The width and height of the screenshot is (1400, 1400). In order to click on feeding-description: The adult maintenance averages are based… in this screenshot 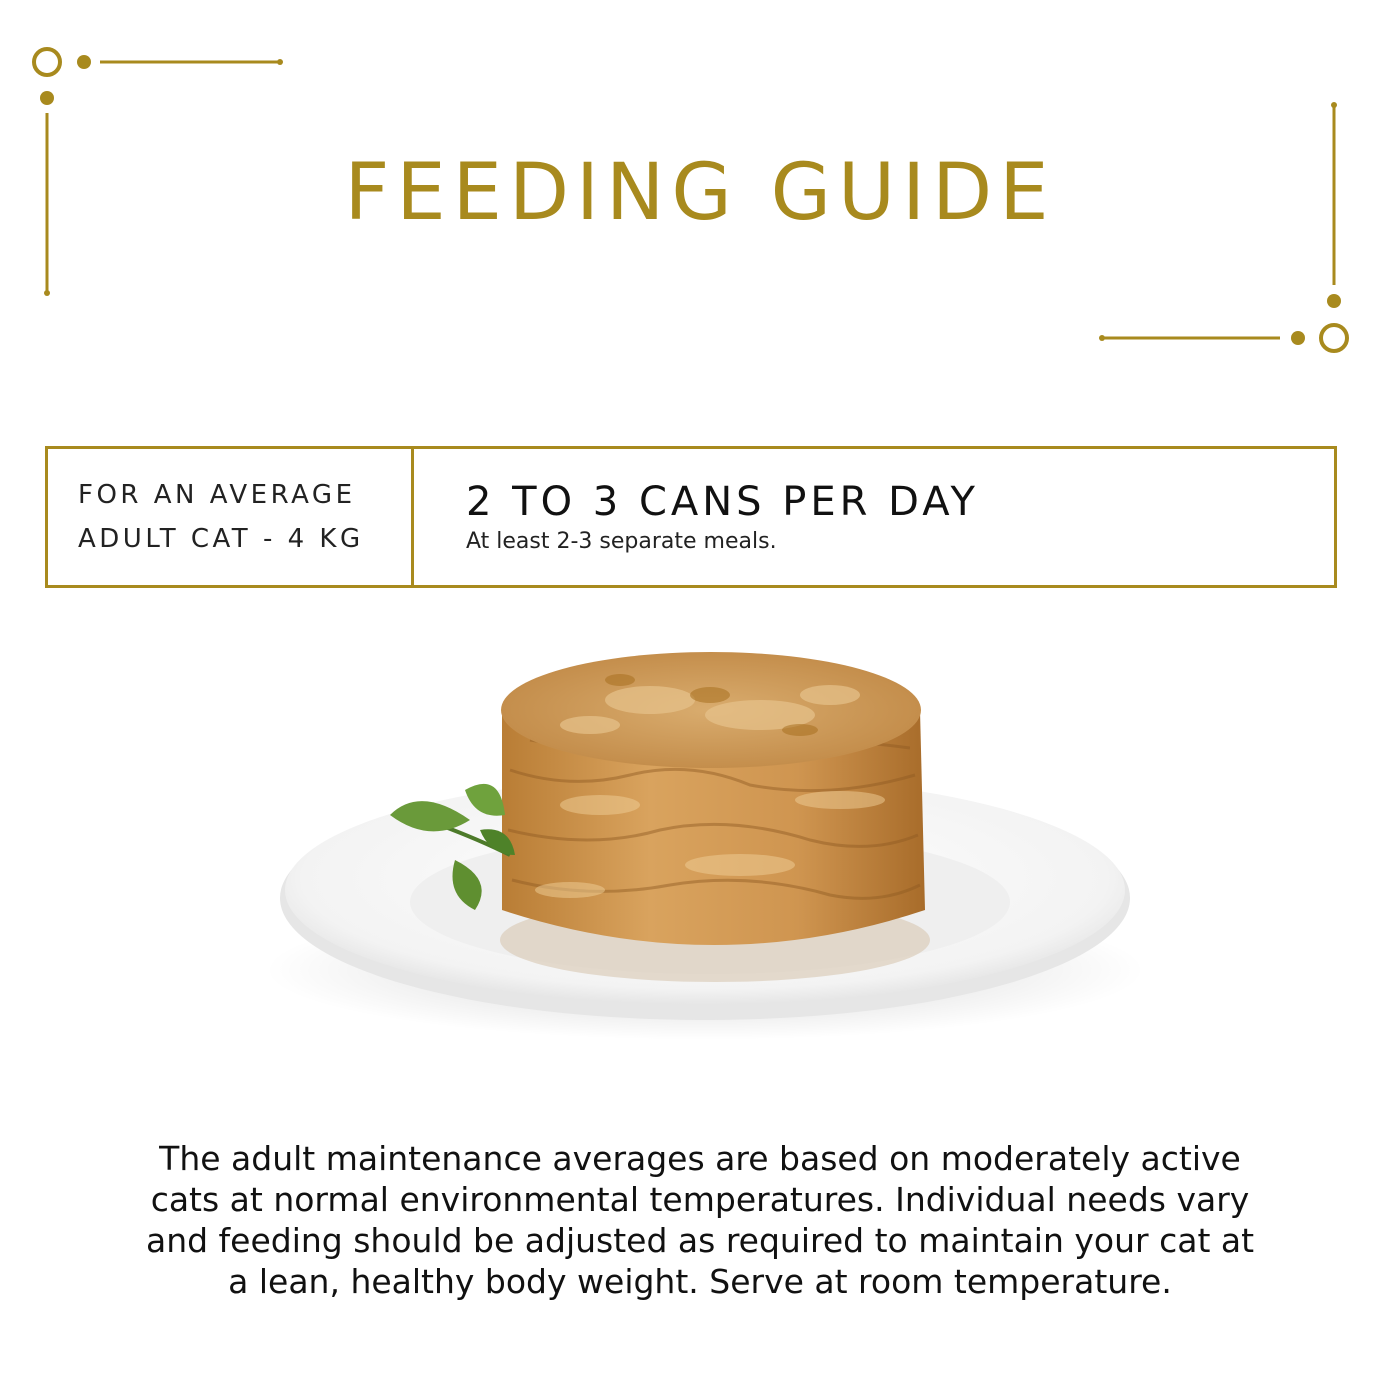, I will do `click(700, 1220)`.